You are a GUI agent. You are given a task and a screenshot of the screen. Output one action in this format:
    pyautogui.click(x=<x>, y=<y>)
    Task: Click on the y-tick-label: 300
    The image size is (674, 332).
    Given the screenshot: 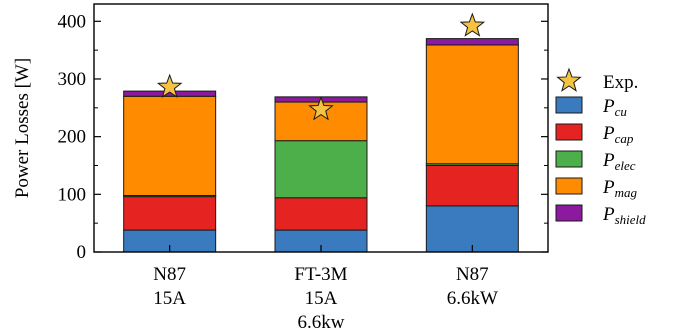 What is the action you would take?
    pyautogui.click(x=72, y=79)
    